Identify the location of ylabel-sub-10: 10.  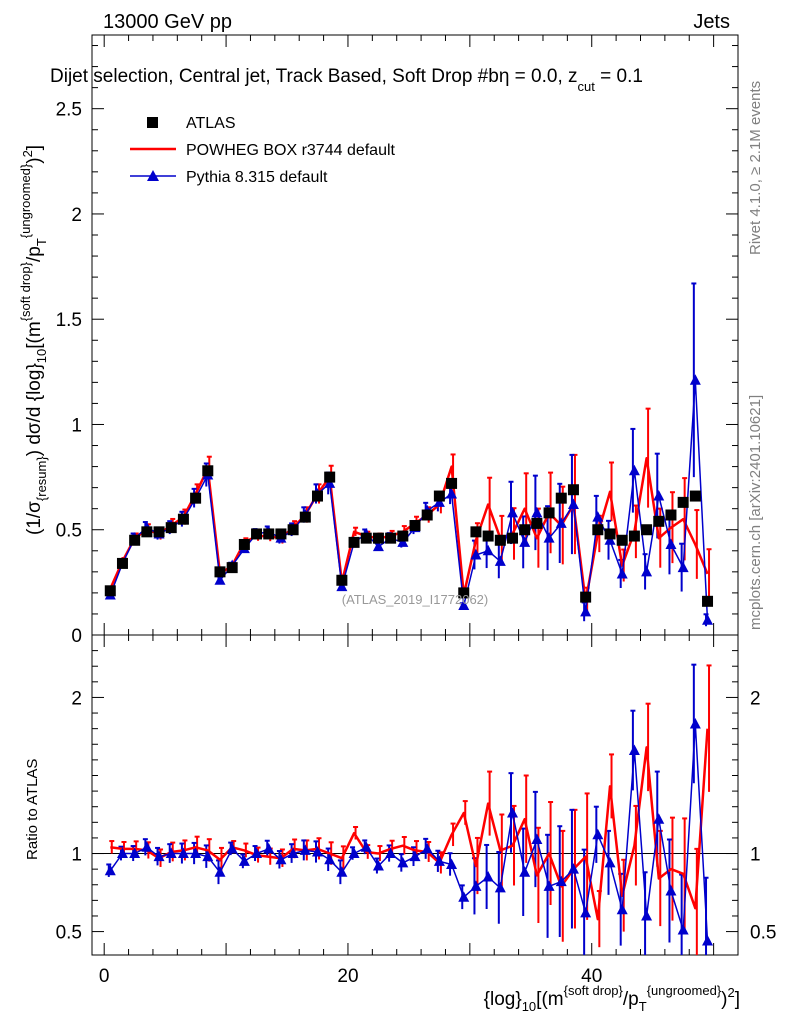
(41, 356).